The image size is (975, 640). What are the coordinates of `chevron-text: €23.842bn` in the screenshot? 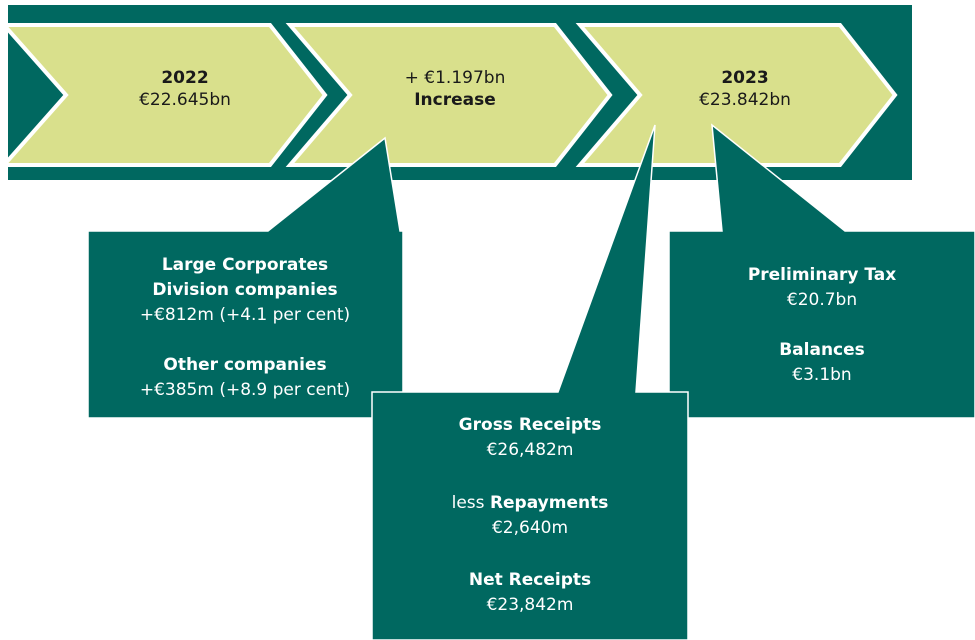 It's located at (745, 100).